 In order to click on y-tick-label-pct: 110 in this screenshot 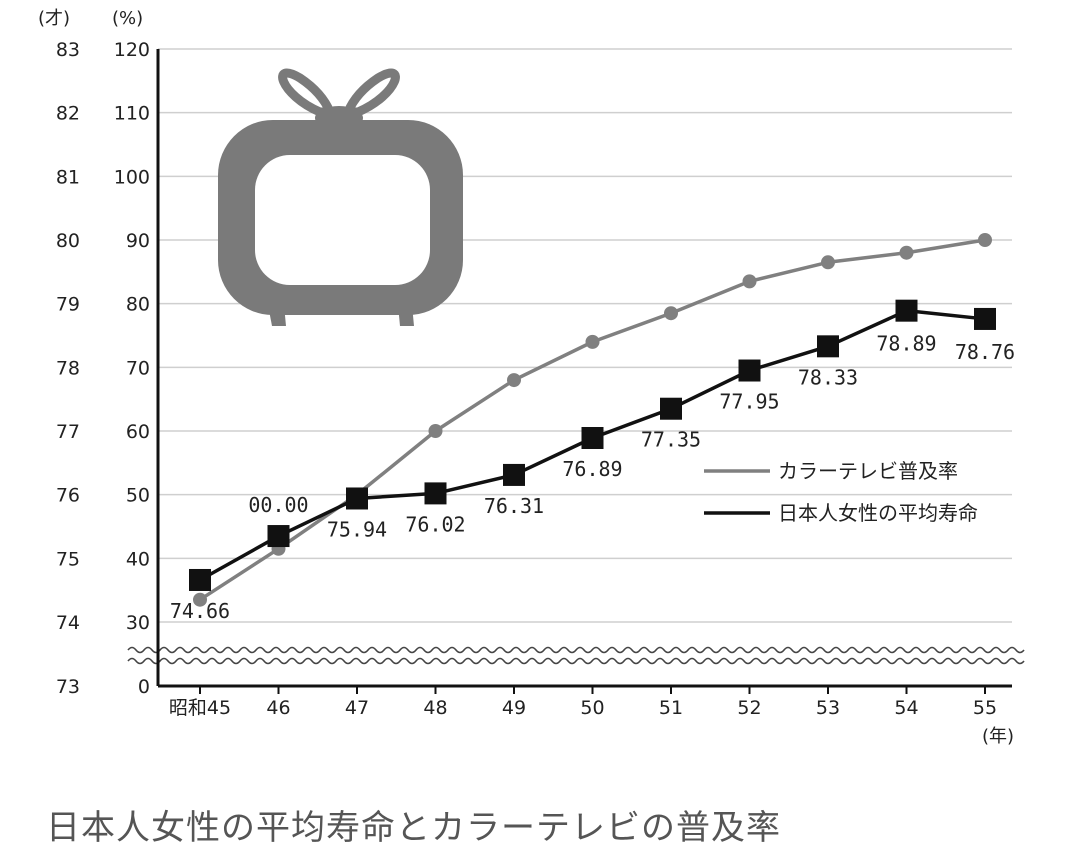, I will do `click(132, 114)`.